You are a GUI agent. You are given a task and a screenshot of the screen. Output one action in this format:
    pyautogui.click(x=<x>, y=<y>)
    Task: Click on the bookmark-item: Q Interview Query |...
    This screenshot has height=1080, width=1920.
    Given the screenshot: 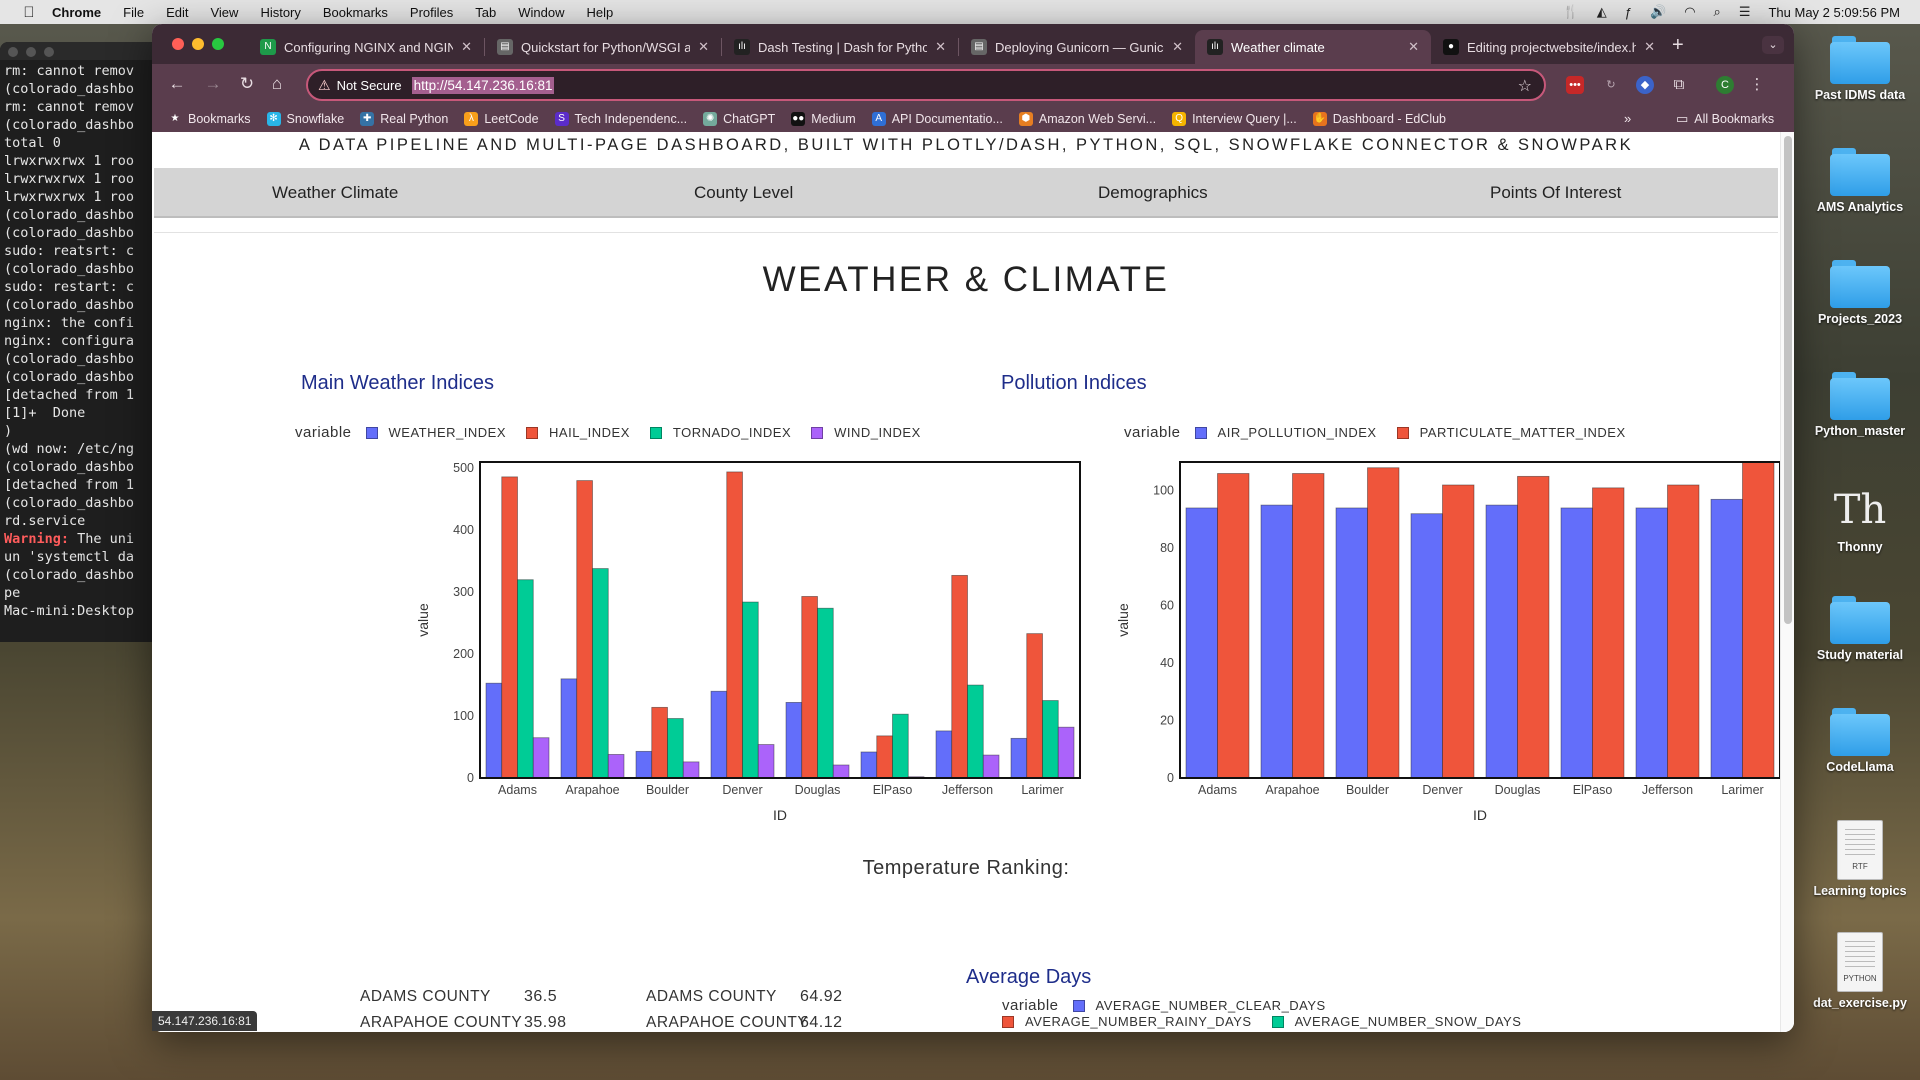 What is the action you would take?
    pyautogui.click(x=1234, y=119)
    